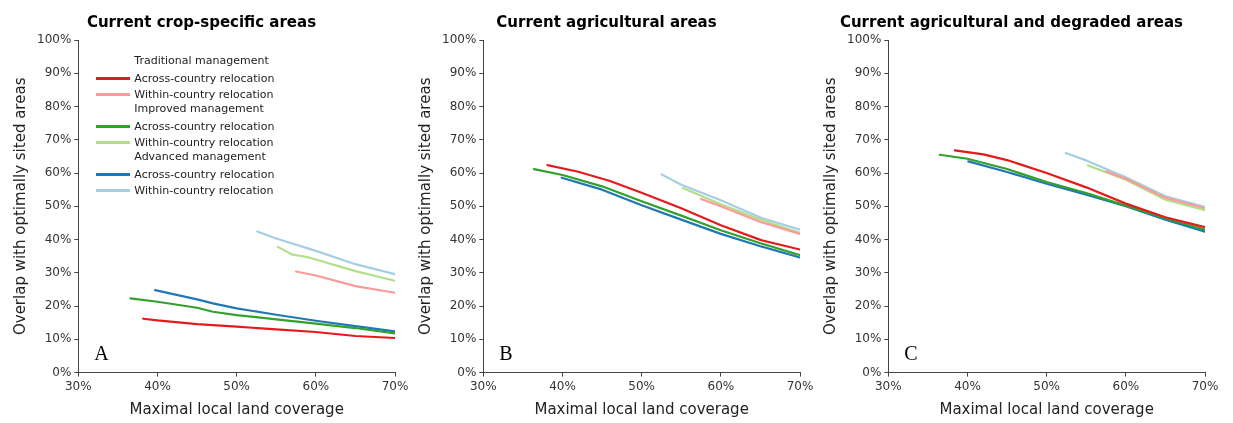 Image resolution: width=1233 pixels, height=423 pixels. I want to click on annotation: B, so click(506, 352).